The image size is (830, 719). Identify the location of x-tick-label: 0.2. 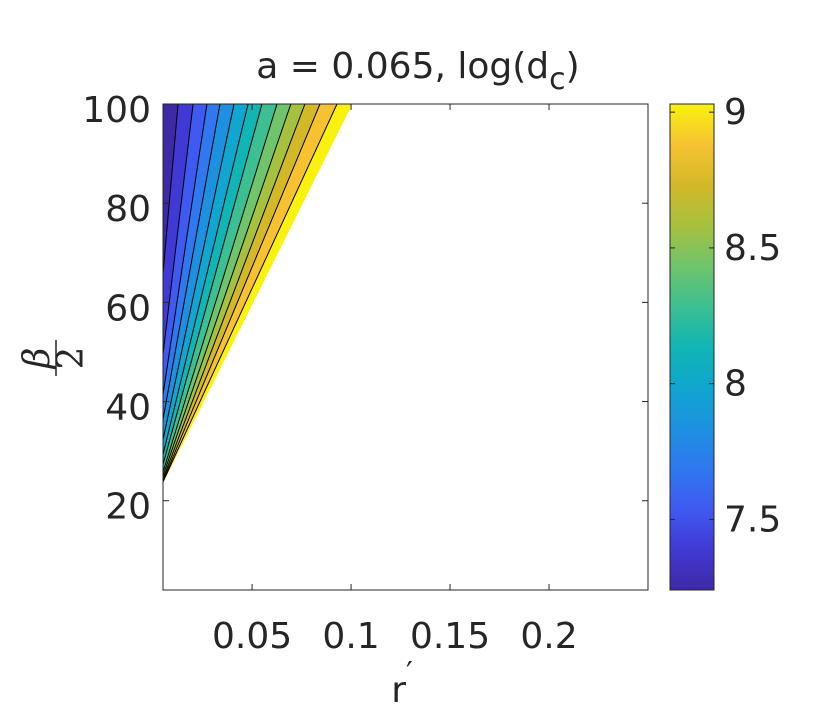
(548, 636).